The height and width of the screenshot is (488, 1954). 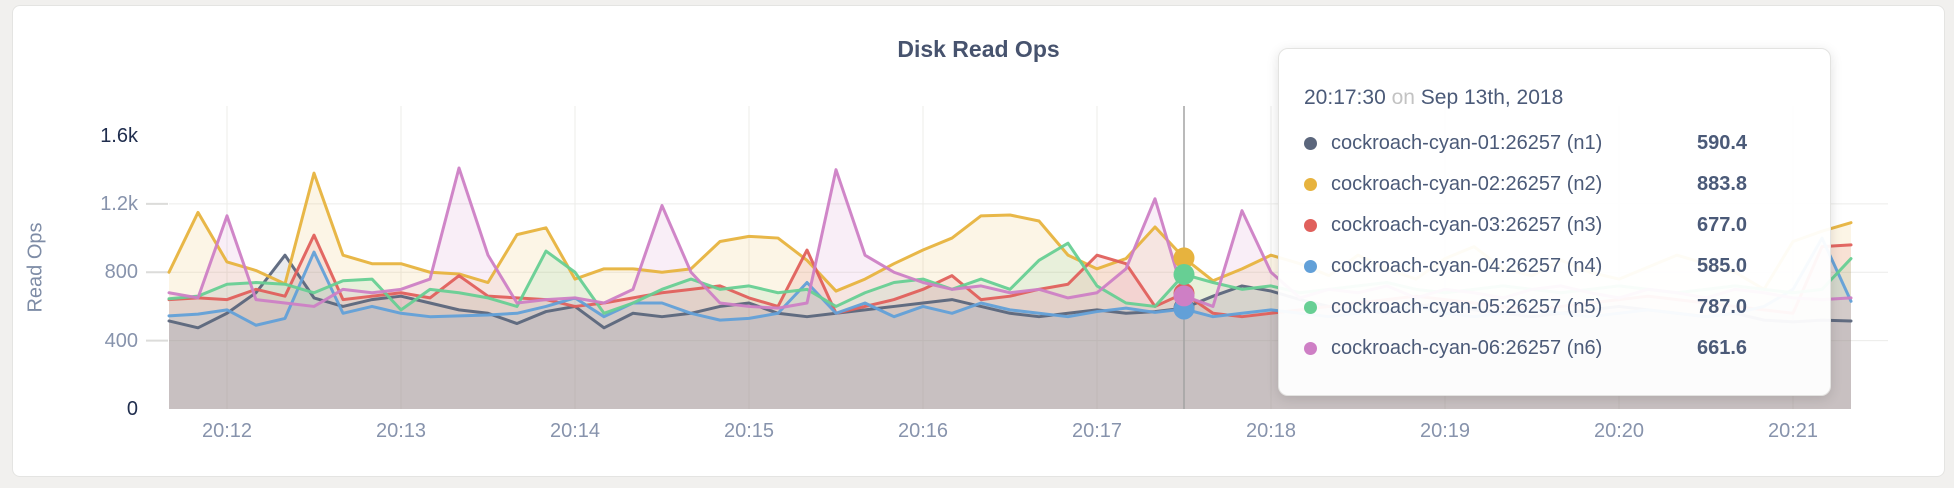 I want to click on y-tick-label: 1.6k, so click(x=119, y=135).